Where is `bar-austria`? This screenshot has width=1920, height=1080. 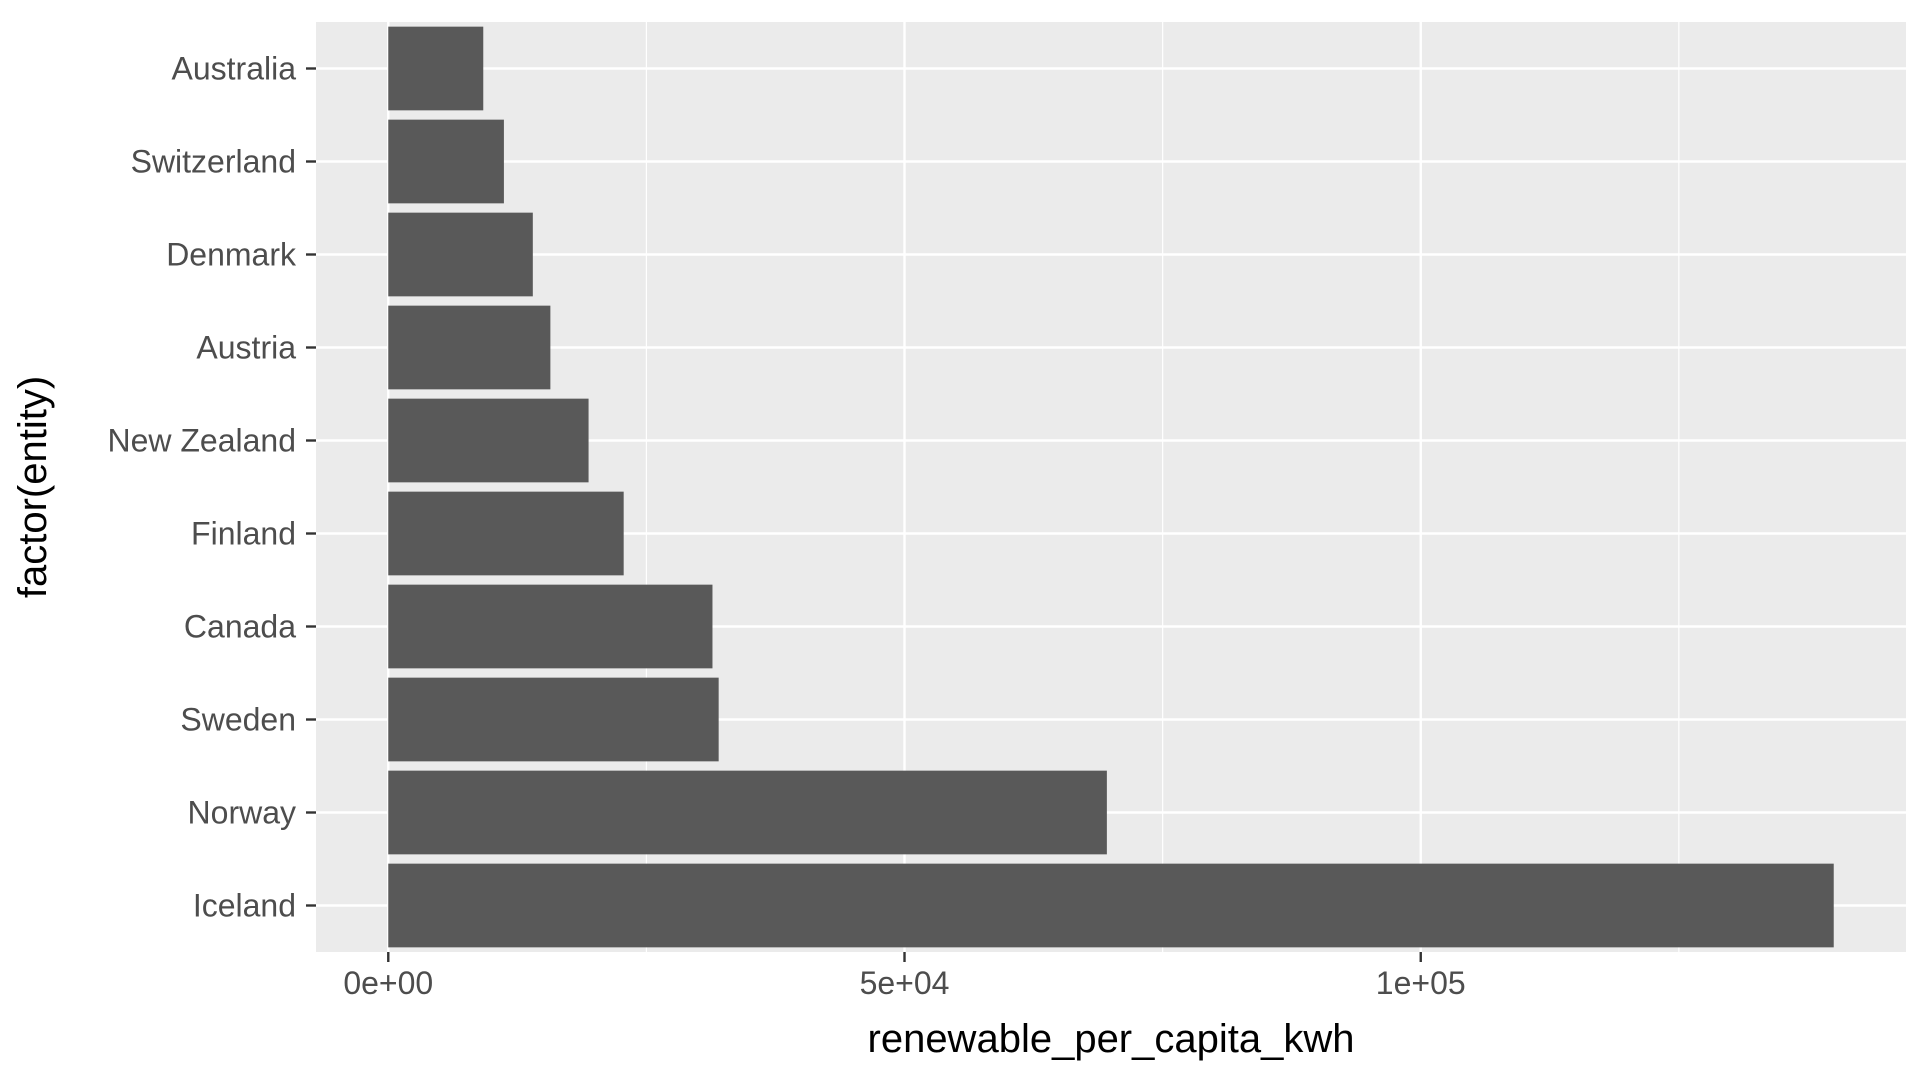 bar-austria is located at coordinates (469, 347).